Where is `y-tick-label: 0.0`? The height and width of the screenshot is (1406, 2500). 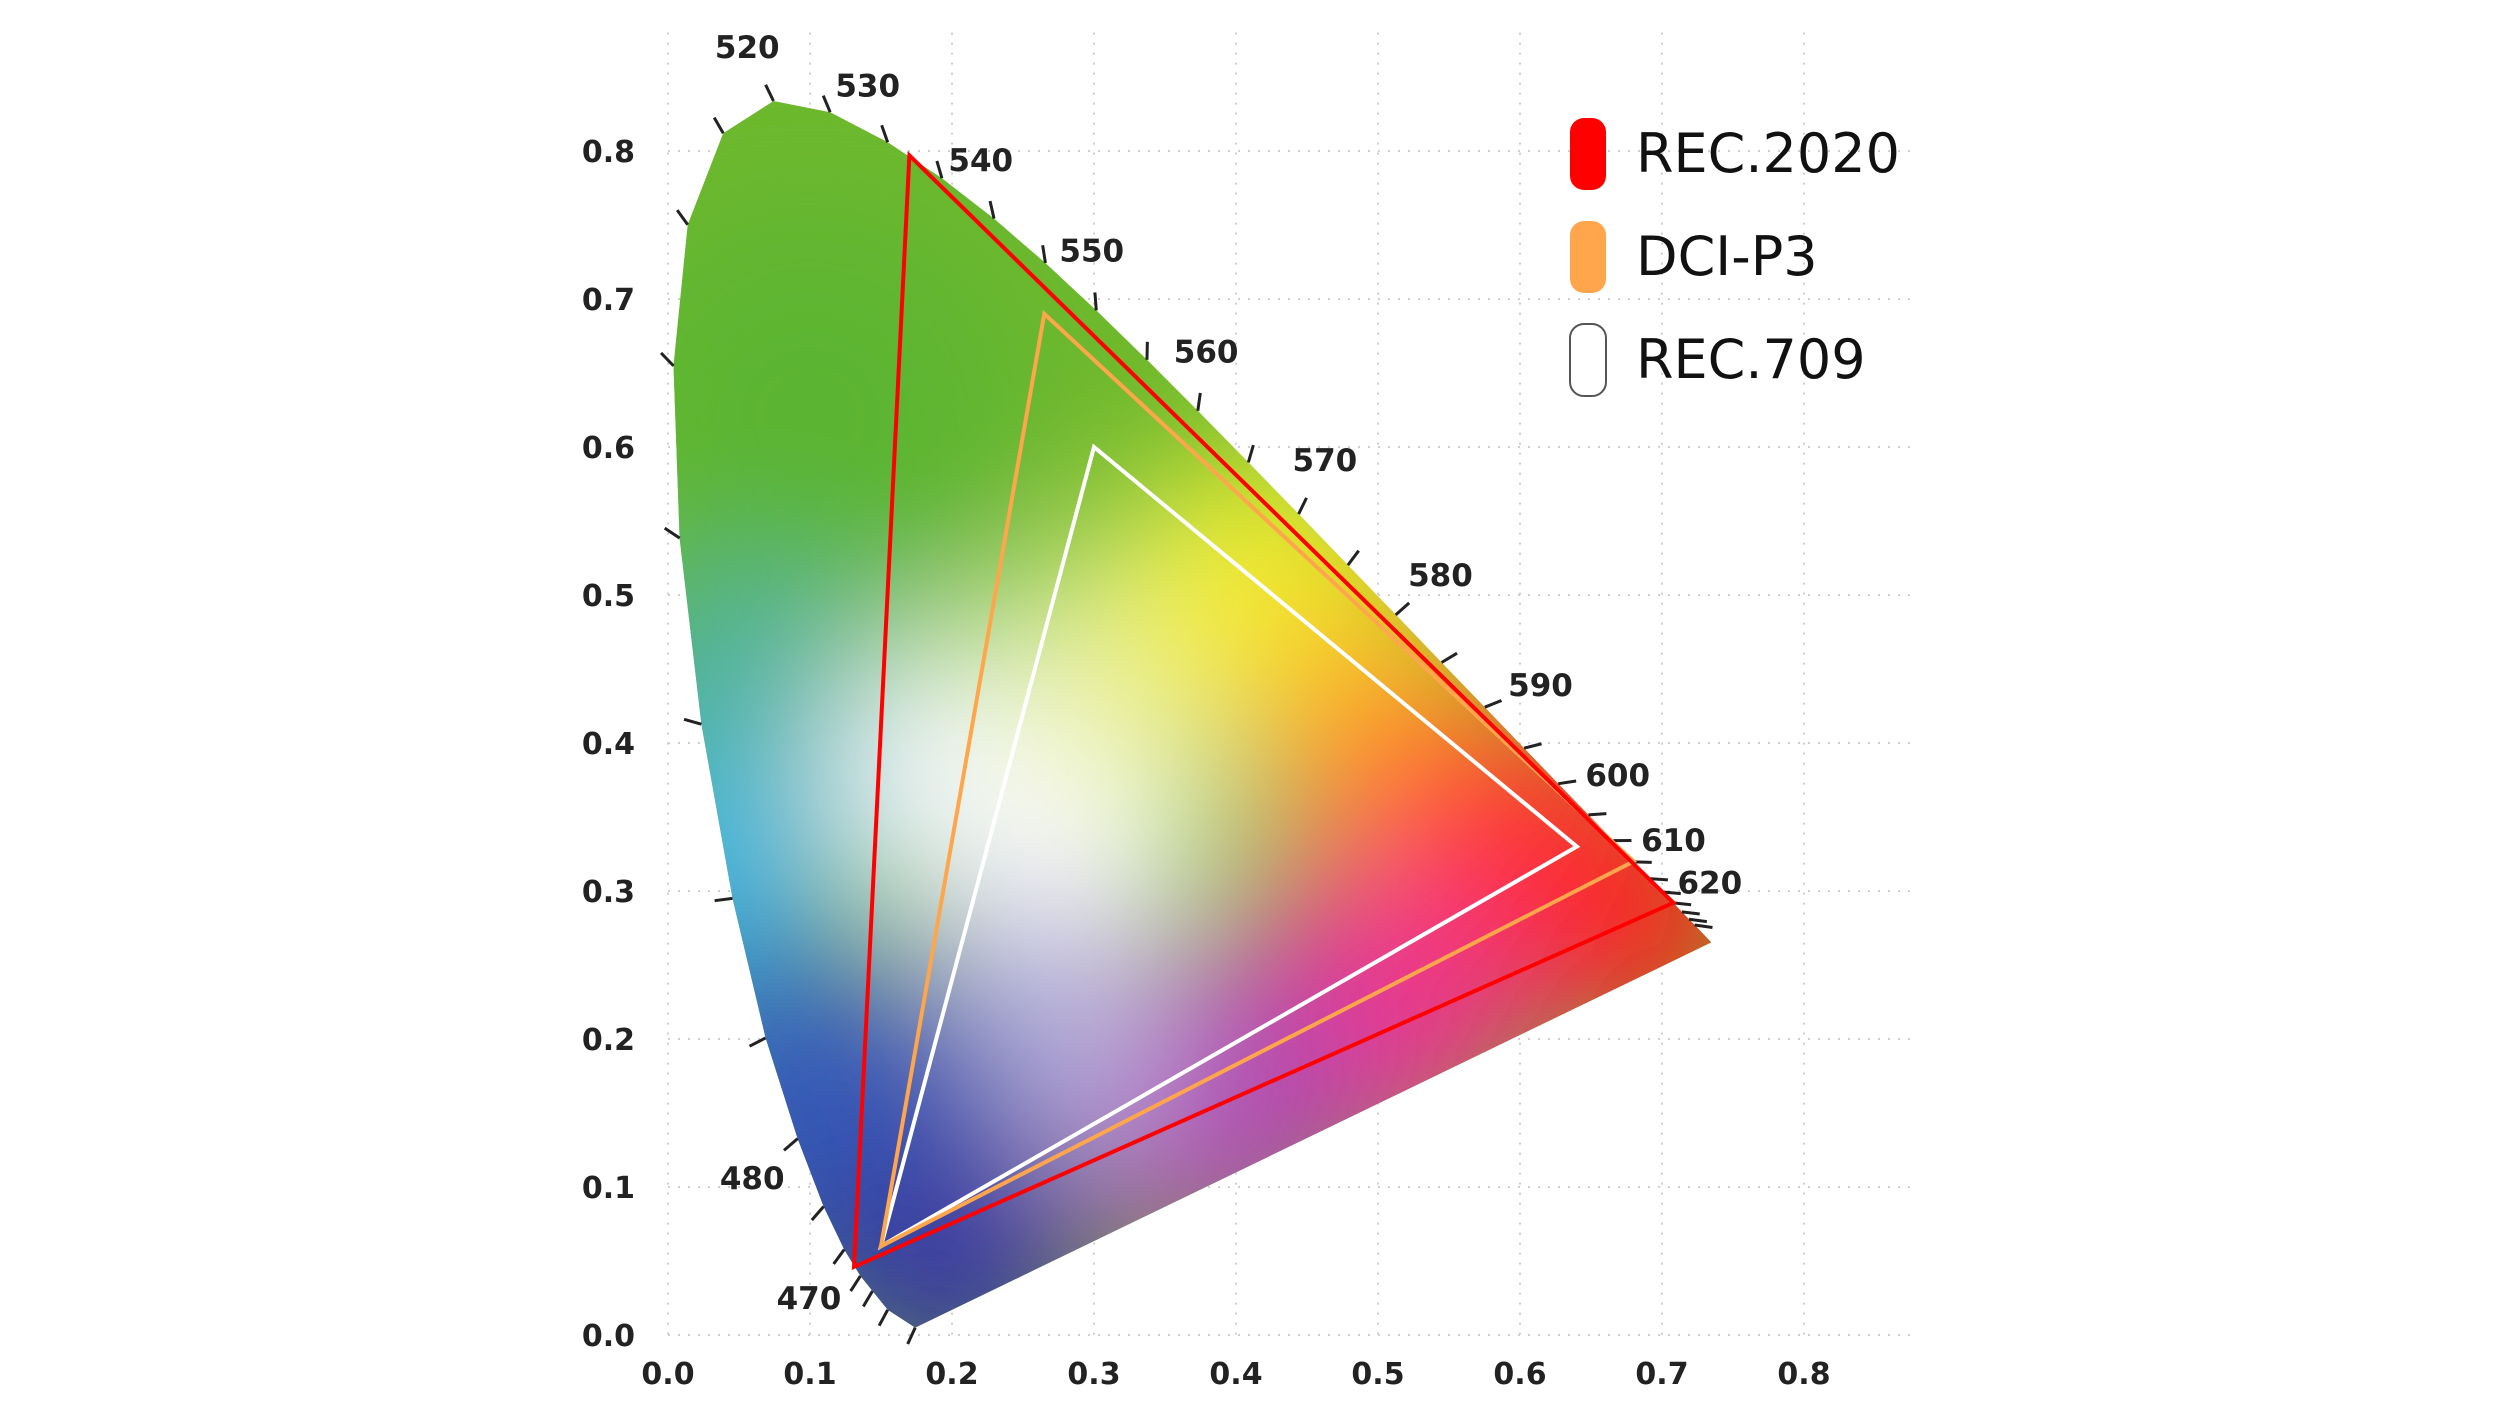
y-tick-label: 0.0 is located at coordinates (608, 1336).